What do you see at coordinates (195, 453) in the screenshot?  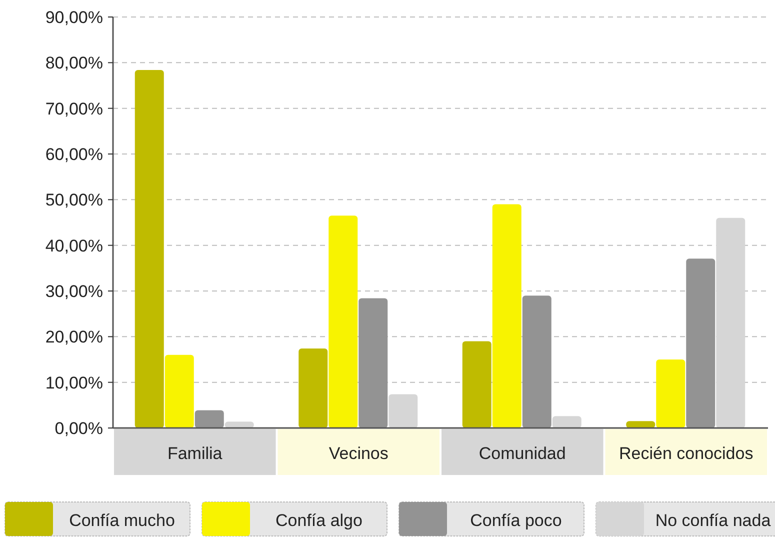 I see `x-tick-label: Familia` at bounding box center [195, 453].